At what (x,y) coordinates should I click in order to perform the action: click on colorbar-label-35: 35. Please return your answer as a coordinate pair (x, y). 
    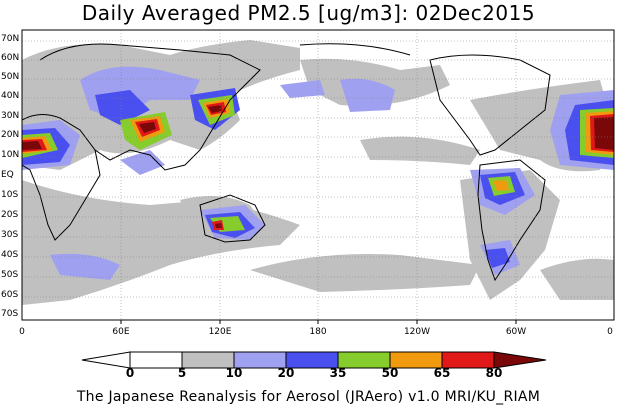
    Looking at the image, I should click on (338, 373).